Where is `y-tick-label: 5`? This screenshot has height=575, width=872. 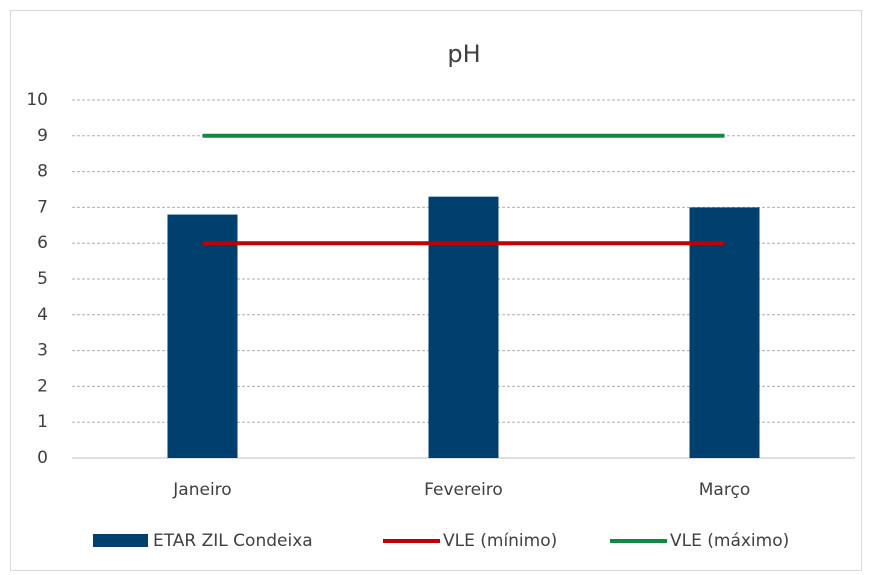
y-tick-label: 5 is located at coordinates (42, 279).